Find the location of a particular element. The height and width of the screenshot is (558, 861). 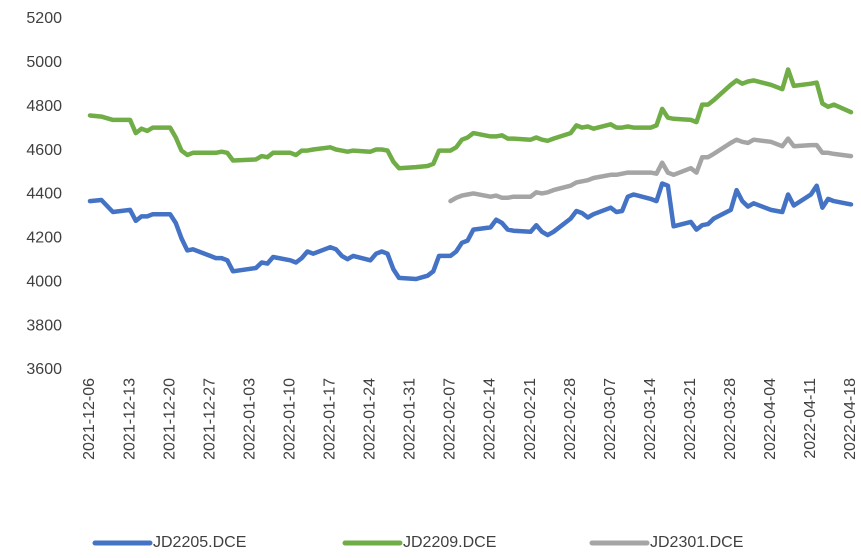

y-tick-label: 3600 is located at coordinates (44, 369).